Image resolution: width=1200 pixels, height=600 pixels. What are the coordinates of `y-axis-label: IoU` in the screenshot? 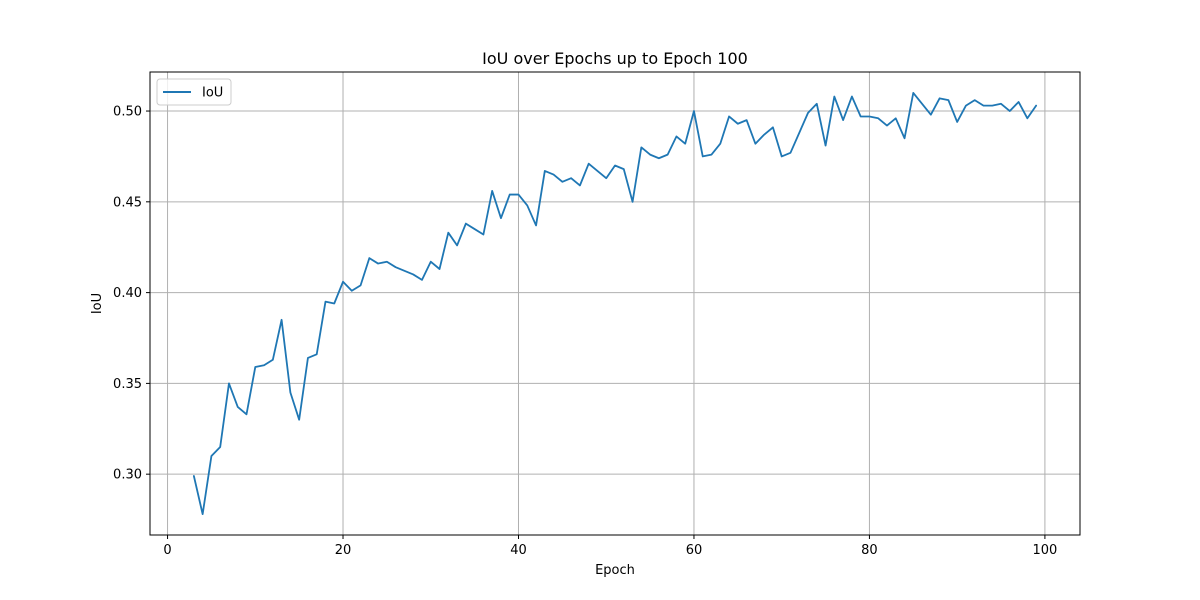 It's located at (97, 303).